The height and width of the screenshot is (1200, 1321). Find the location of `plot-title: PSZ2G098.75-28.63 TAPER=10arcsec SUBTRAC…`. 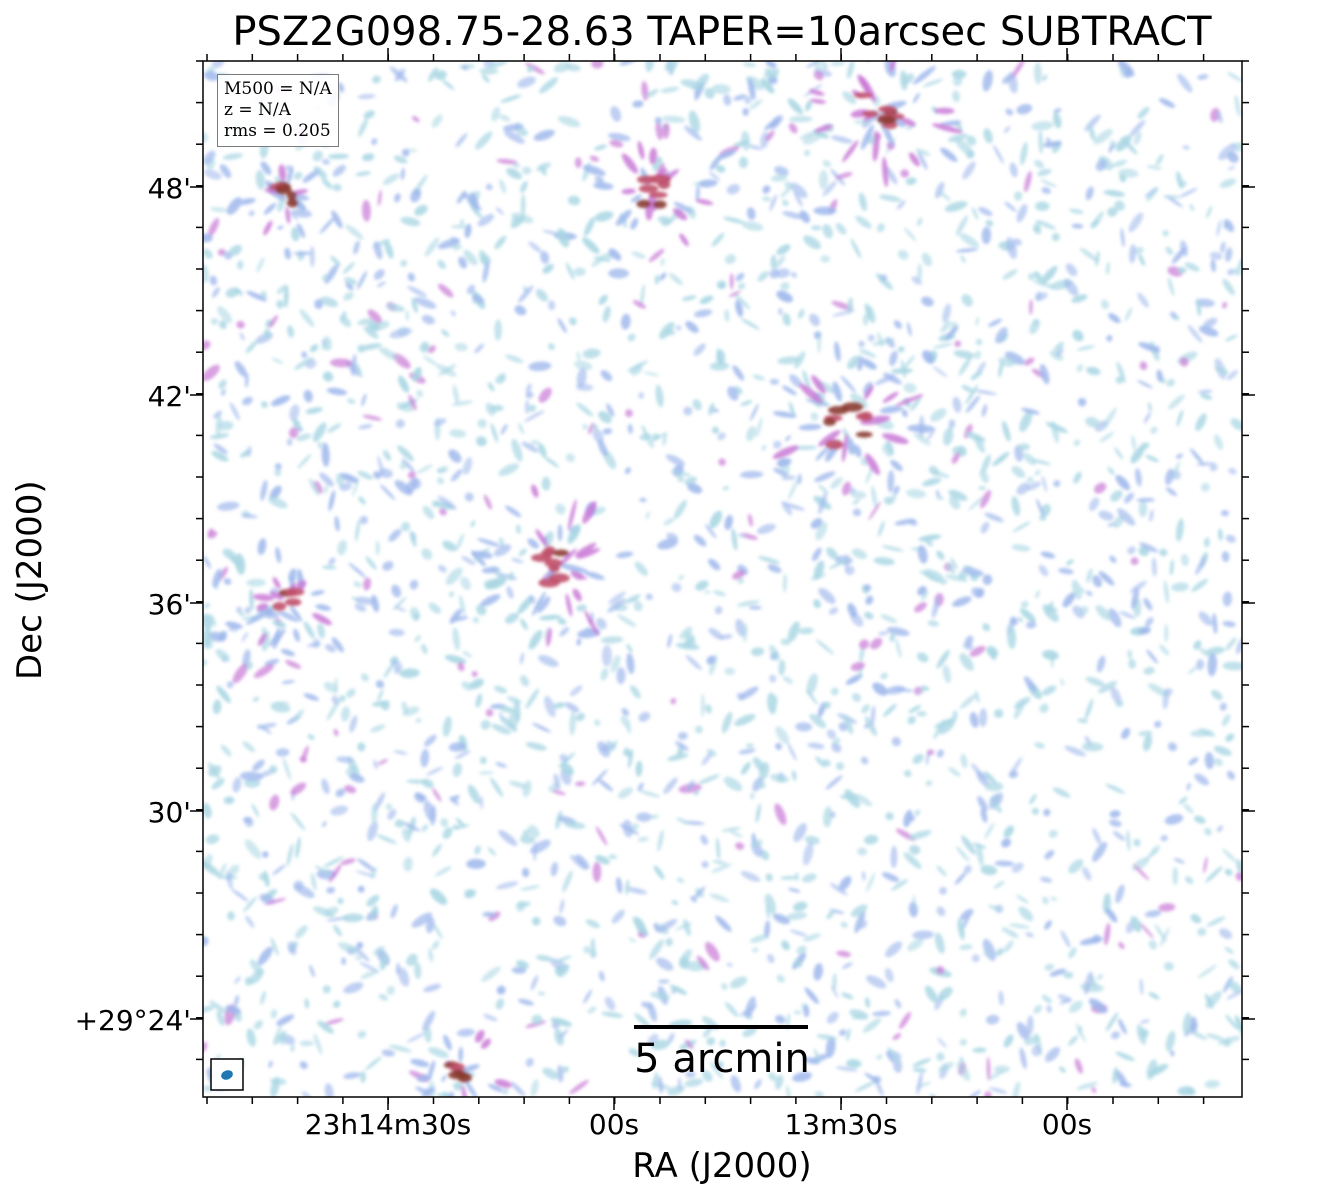

plot-title: PSZ2G098.75-28.63 TAPER=10arcsec SUBTRAC… is located at coordinates (722, 32).